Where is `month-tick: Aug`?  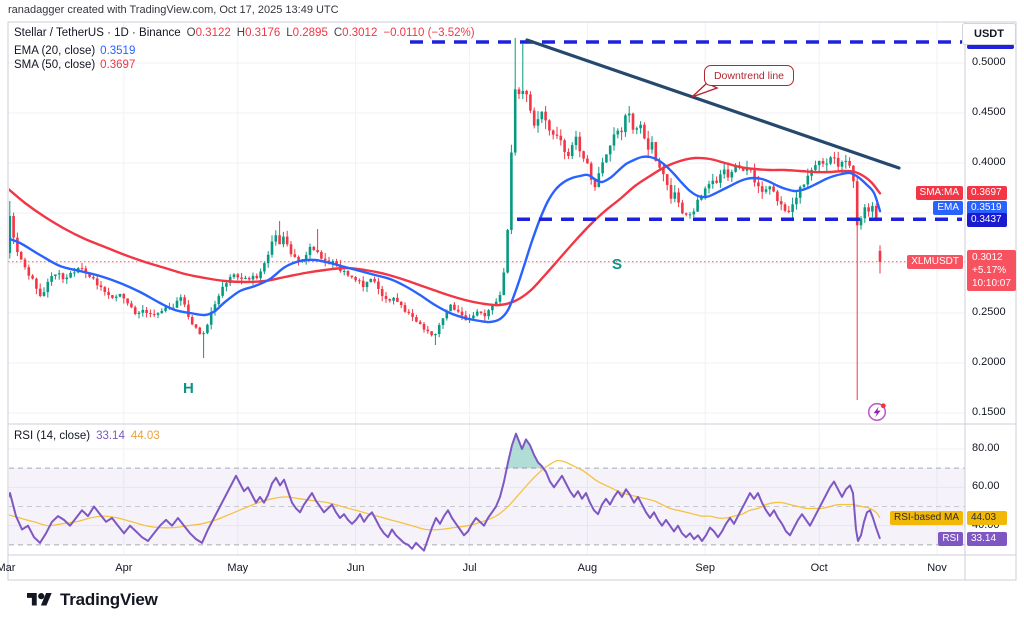
month-tick: Aug is located at coordinates (587, 568).